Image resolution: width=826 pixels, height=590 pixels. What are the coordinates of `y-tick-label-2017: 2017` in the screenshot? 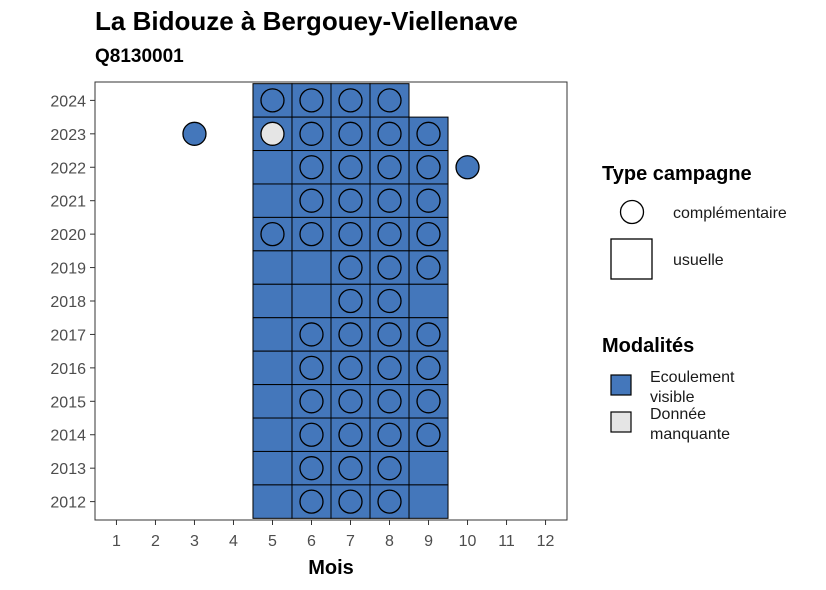 It's located at (68, 335).